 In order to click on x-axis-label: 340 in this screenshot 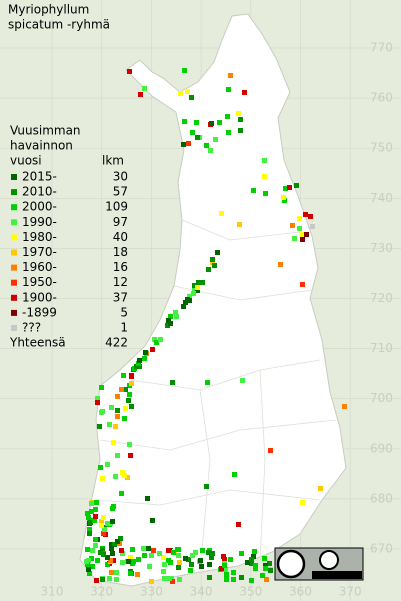, I will do `click(201, 592)`.